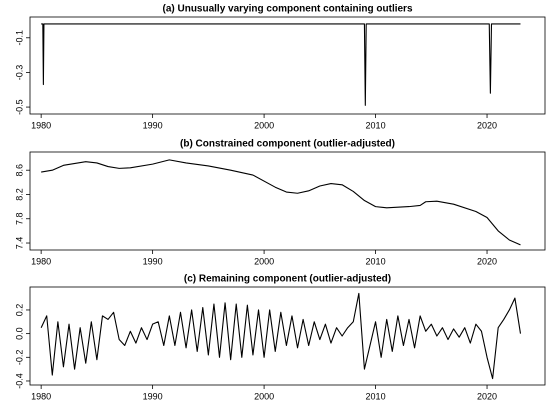 This screenshot has height=403, width=550. Describe the element at coordinates (19, 107) in the screenshot. I see `y-tick-label: -0.5` at that location.